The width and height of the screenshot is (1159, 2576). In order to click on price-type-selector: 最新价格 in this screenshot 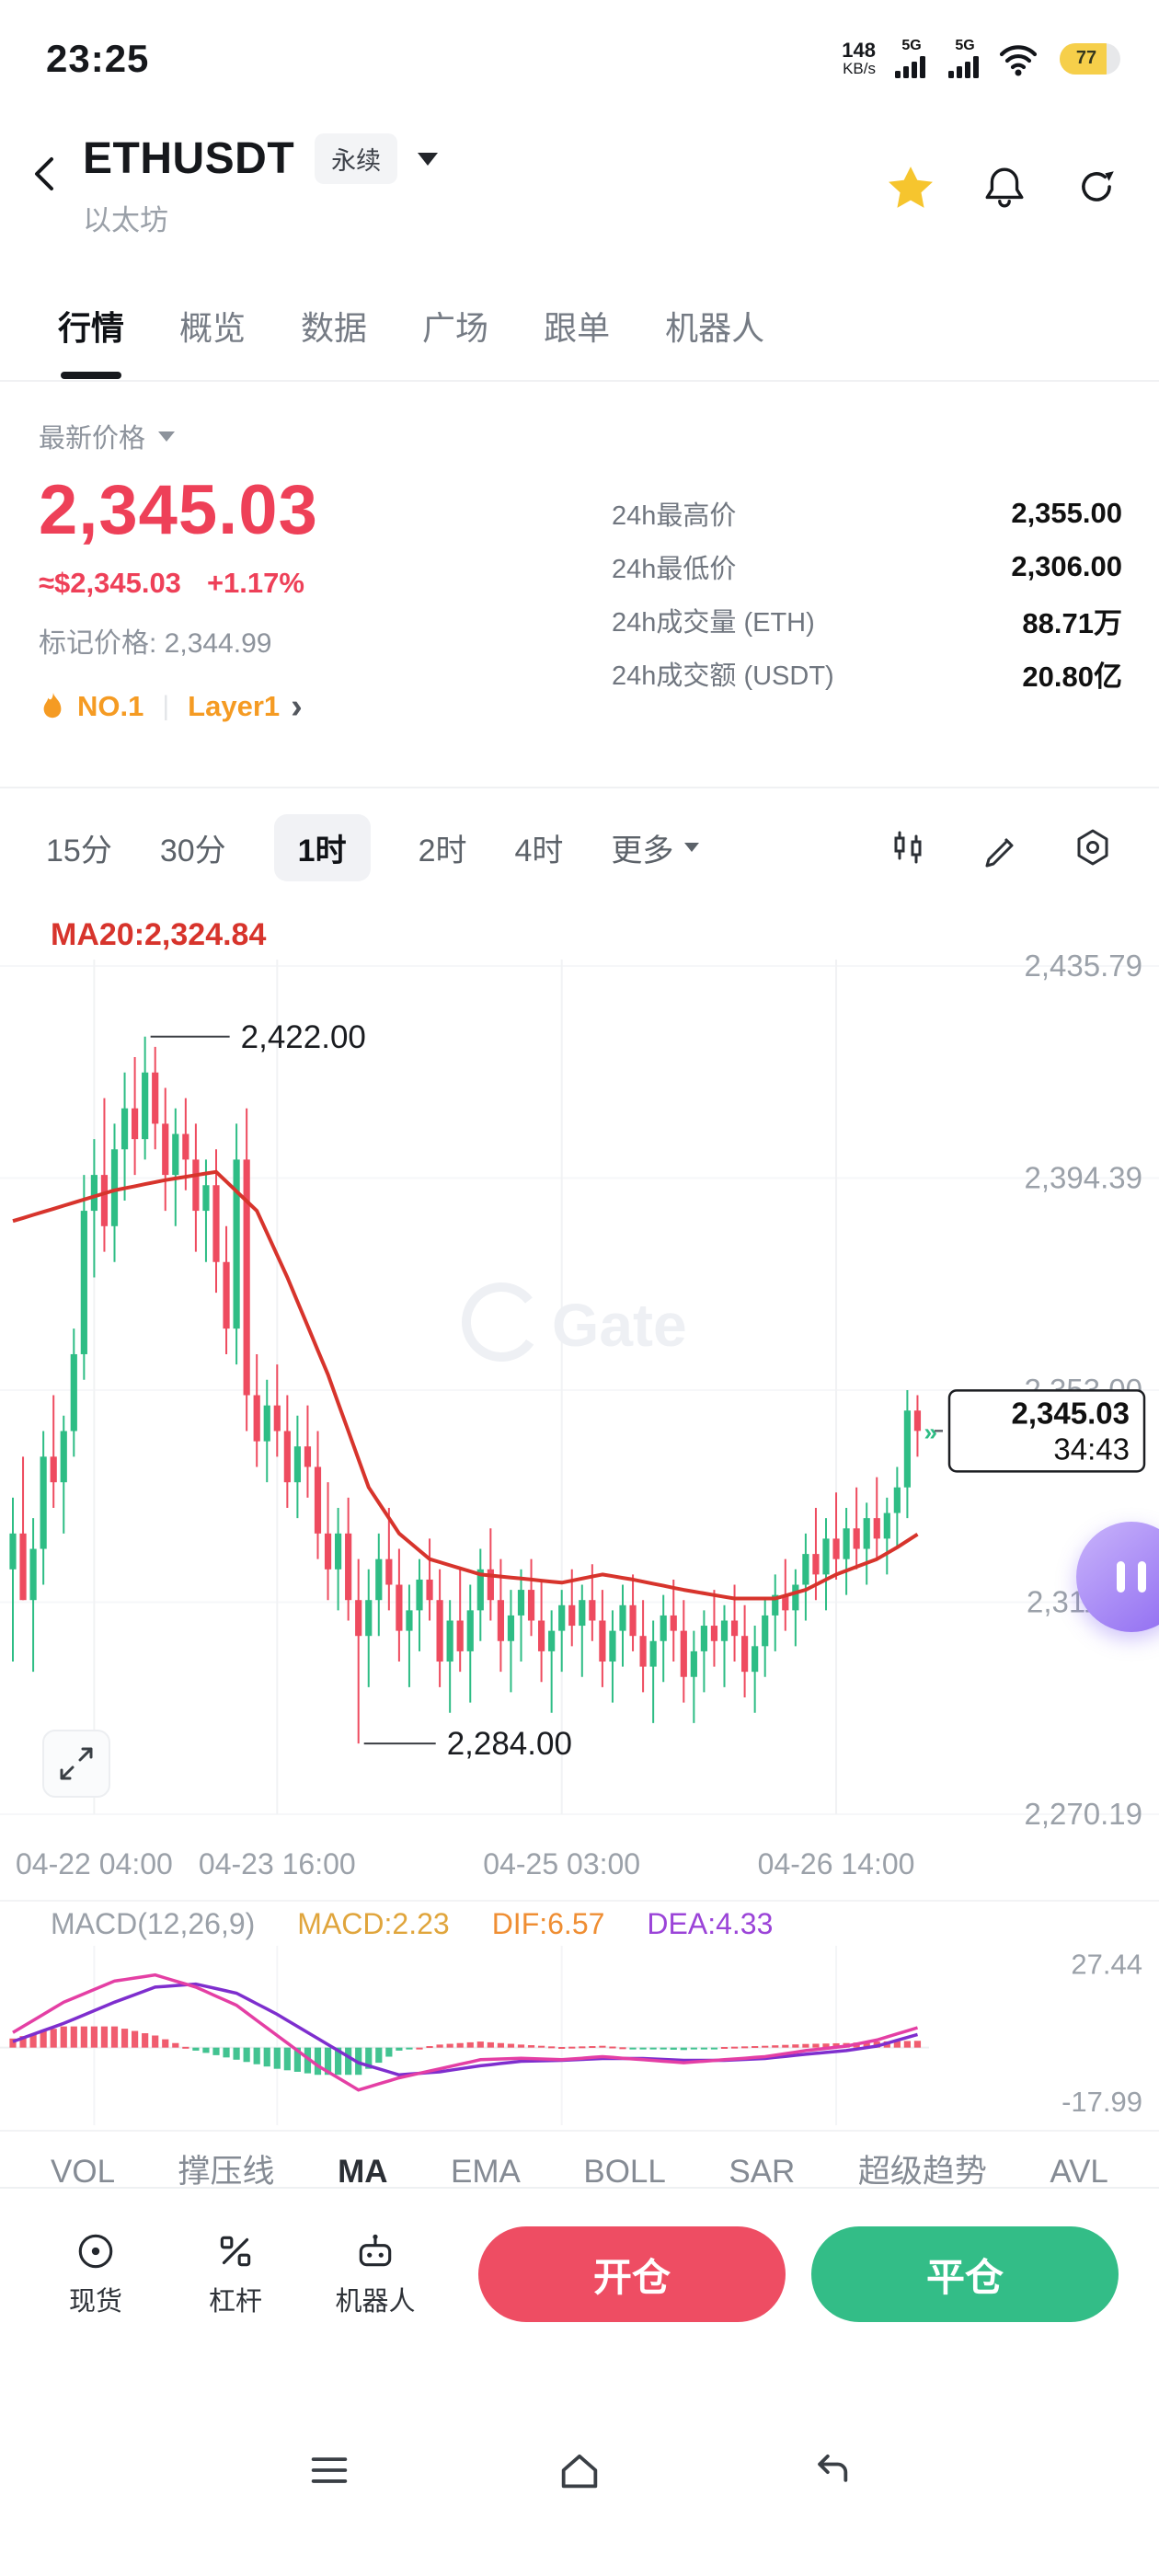, I will do `click(325, 436)`.